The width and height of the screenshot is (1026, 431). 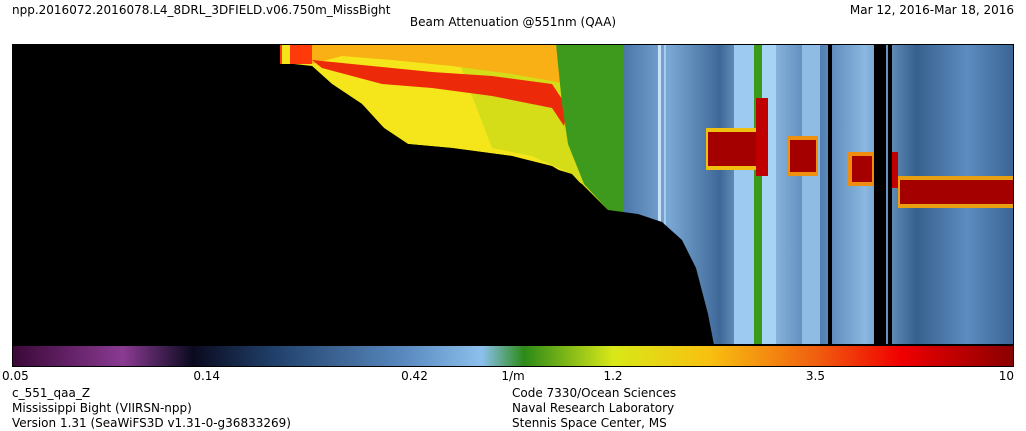 I want to click on colorbar-tick-label: 3.5, so click(x=815, y=376).